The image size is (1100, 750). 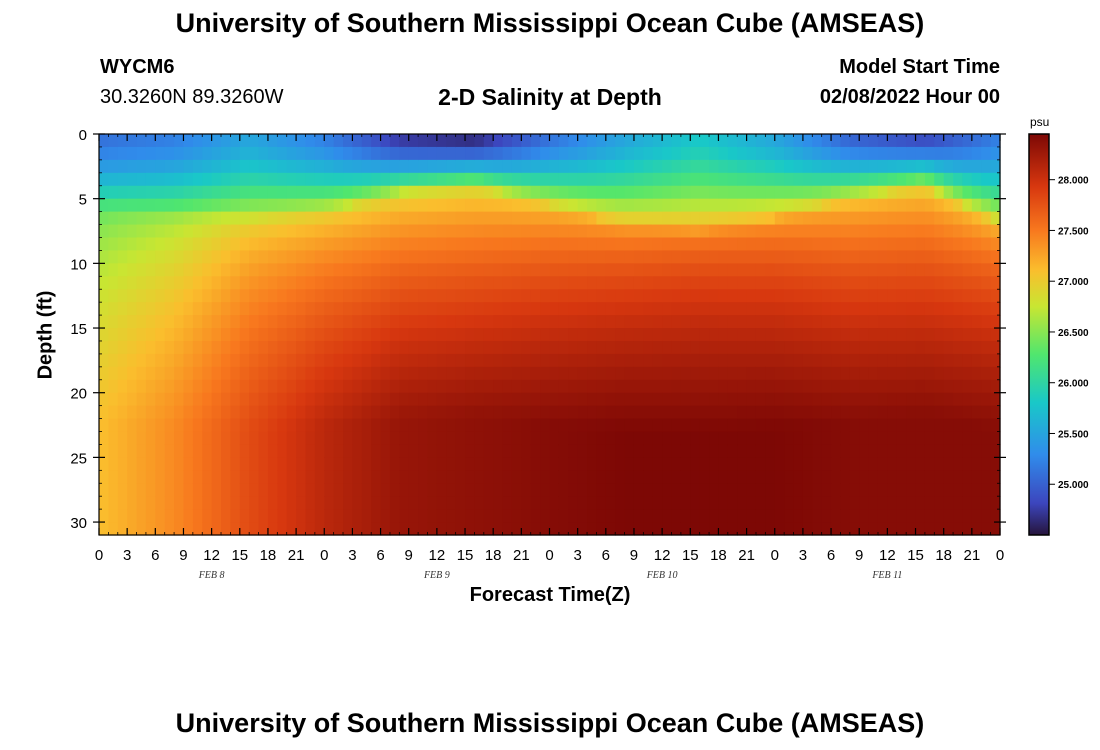 What do you see at coordinates (211, 555) in the screenshot?
I see `x-tick-label: 12` at bounding box center [211, 555].